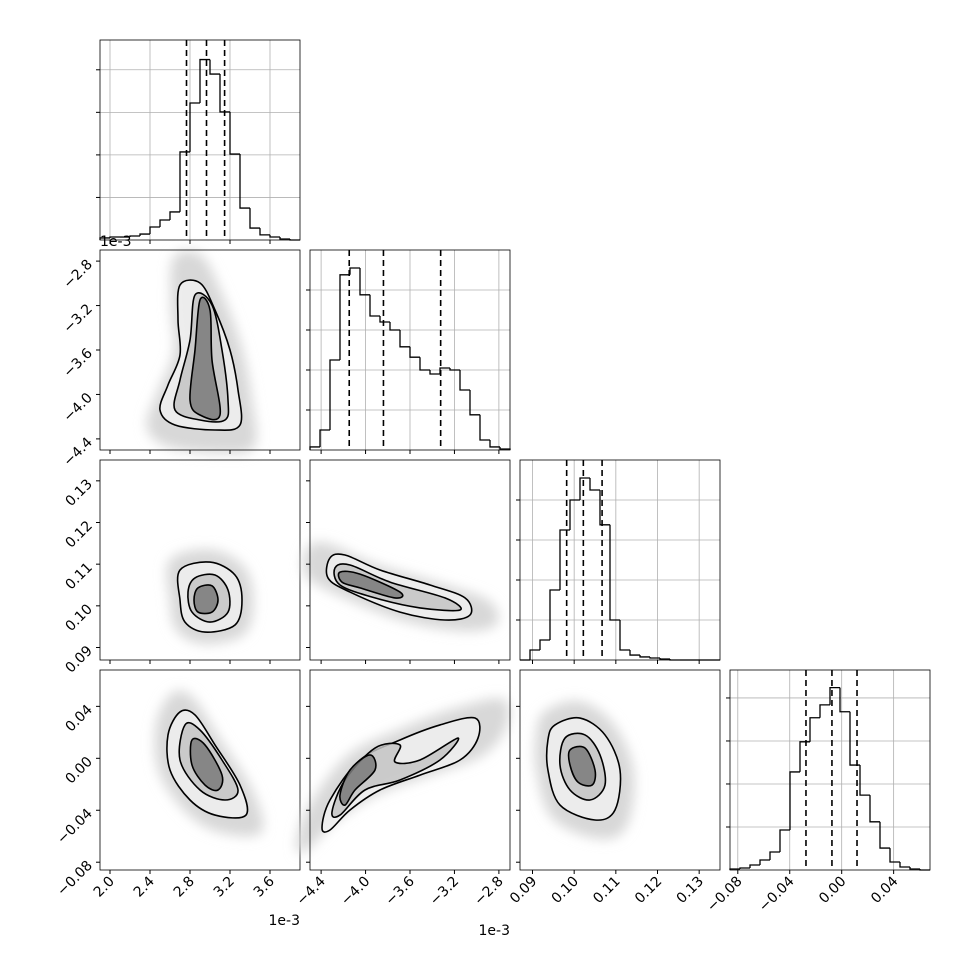  Describe the element at coordinates (488, 891) in the screenshot. I see `x-tick-label: −2.8` at that location.